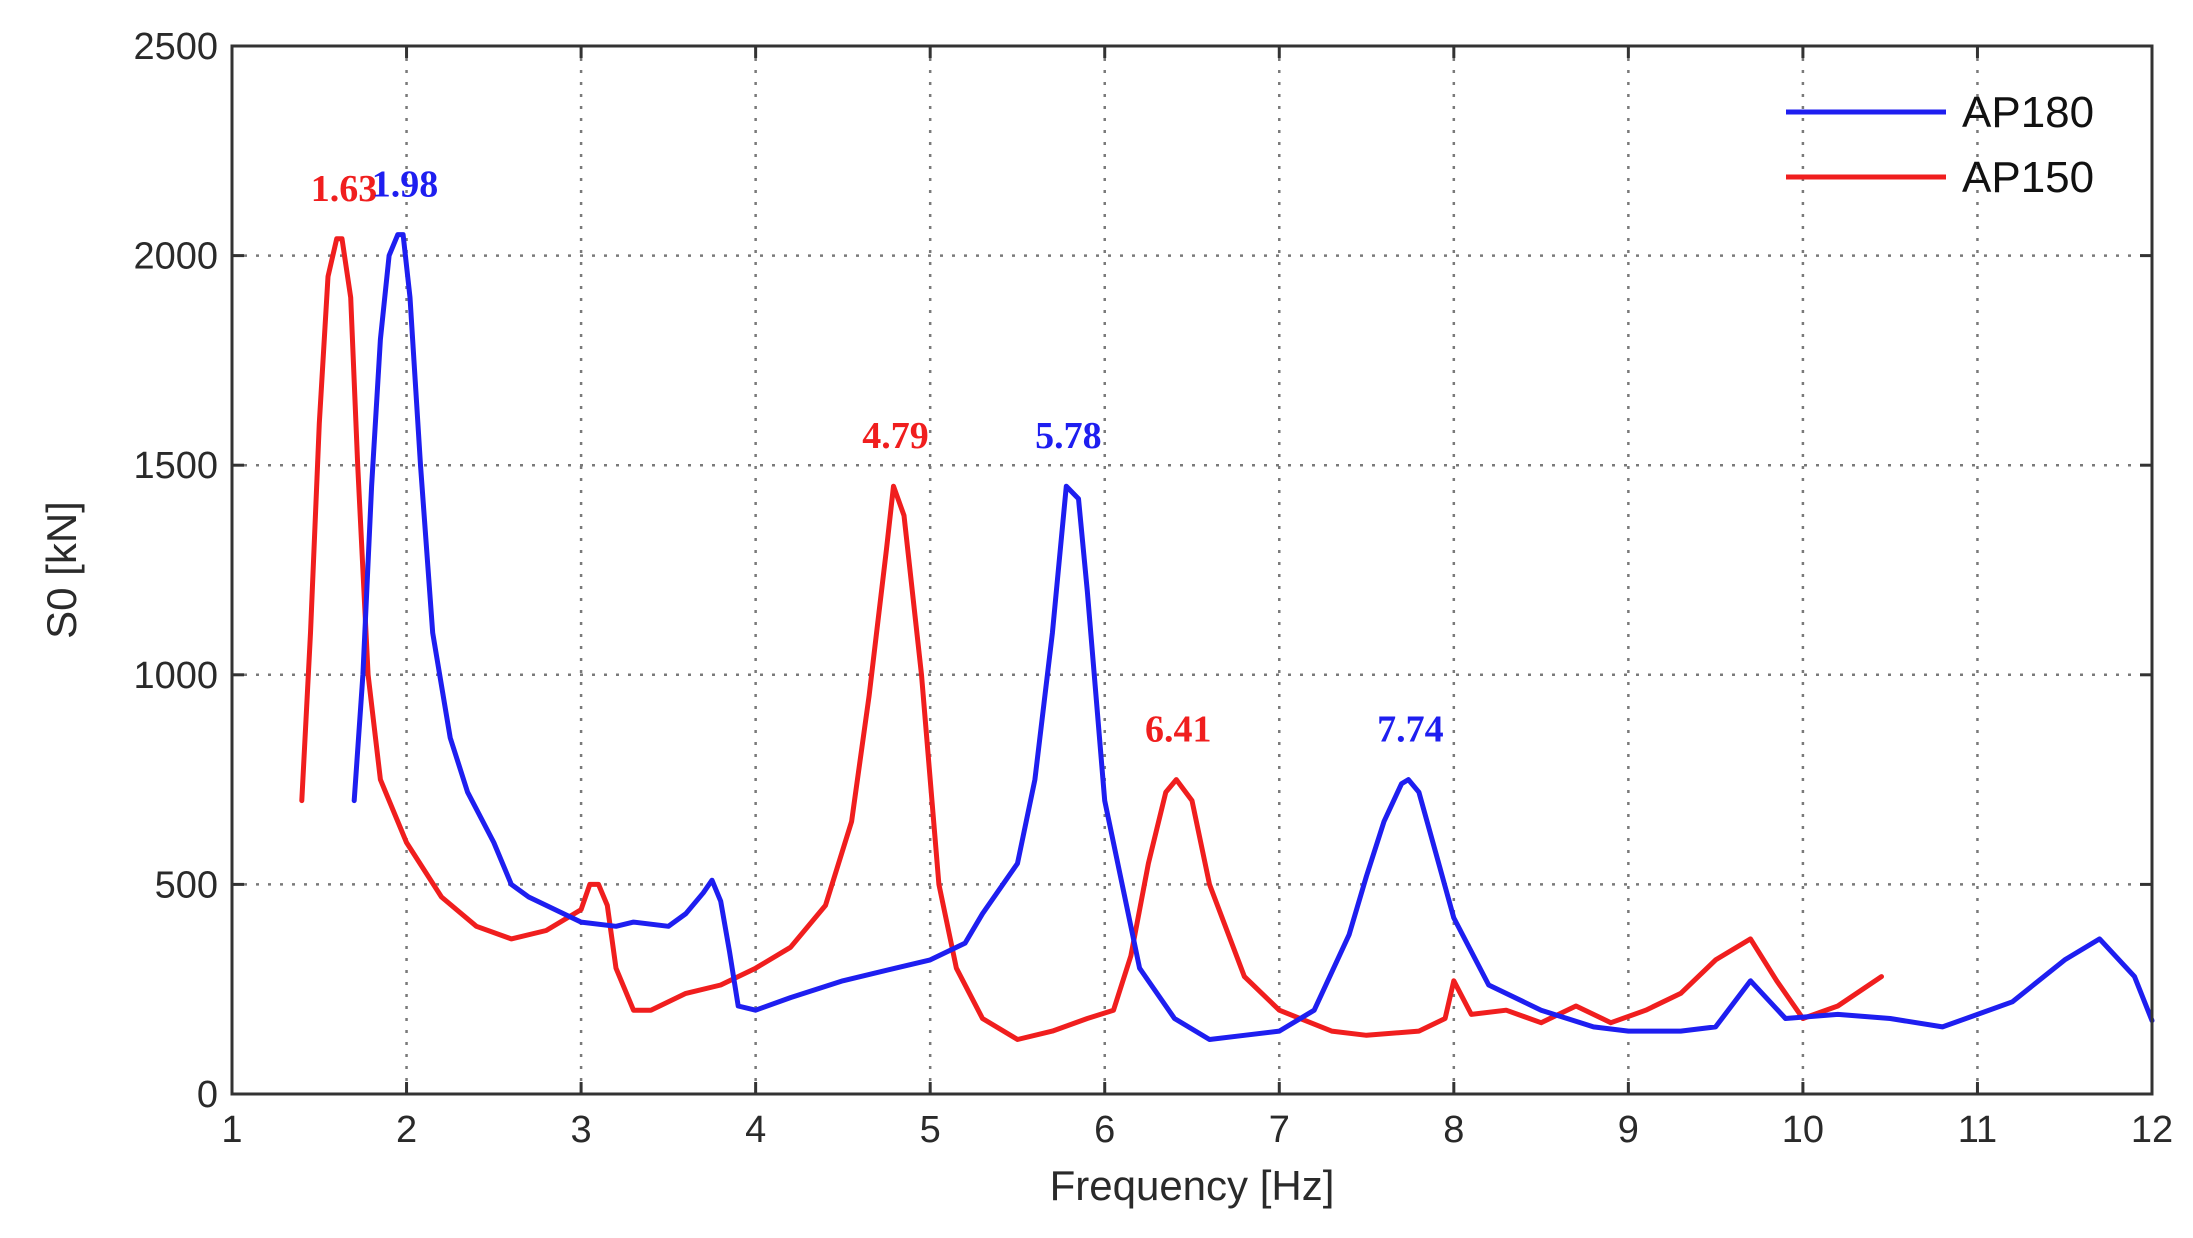 The height and width of the screenshot is (1238, 2193). Describe the element at coordinates (1178, 730) in the screenshot. I see `peak-label-ap150: 6.41` at that location.